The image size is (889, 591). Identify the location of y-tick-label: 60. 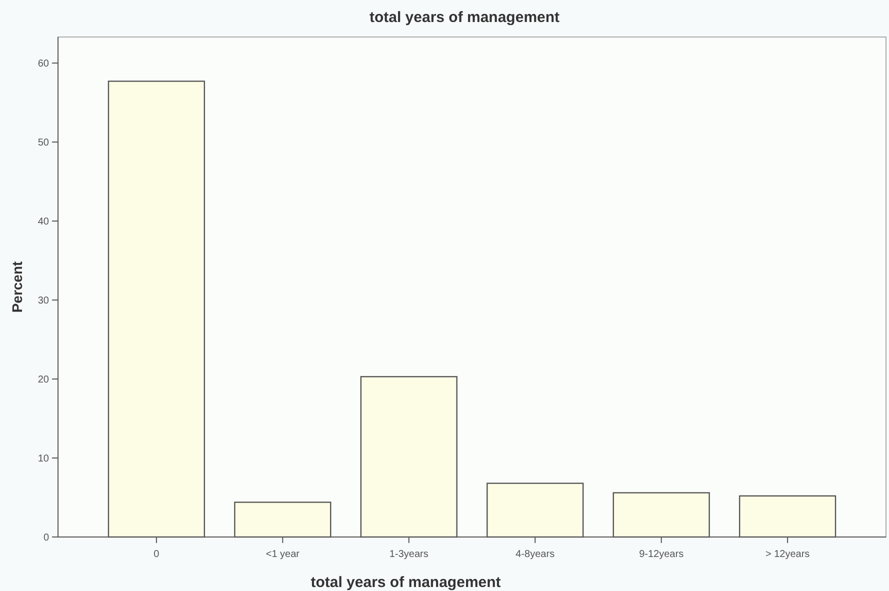
(44, 64).